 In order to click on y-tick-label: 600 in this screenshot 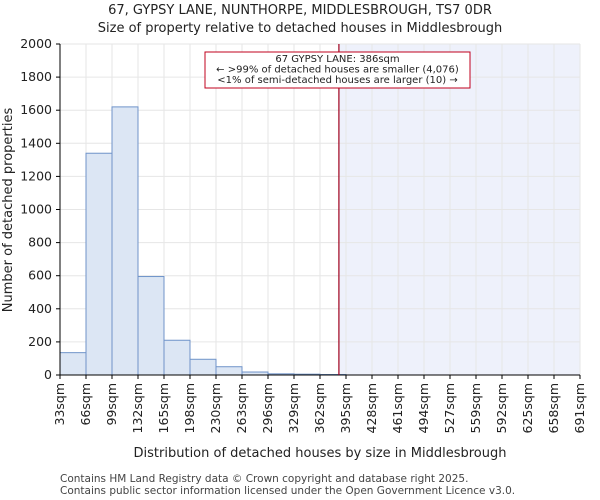, I will do `click(40, 275)`.